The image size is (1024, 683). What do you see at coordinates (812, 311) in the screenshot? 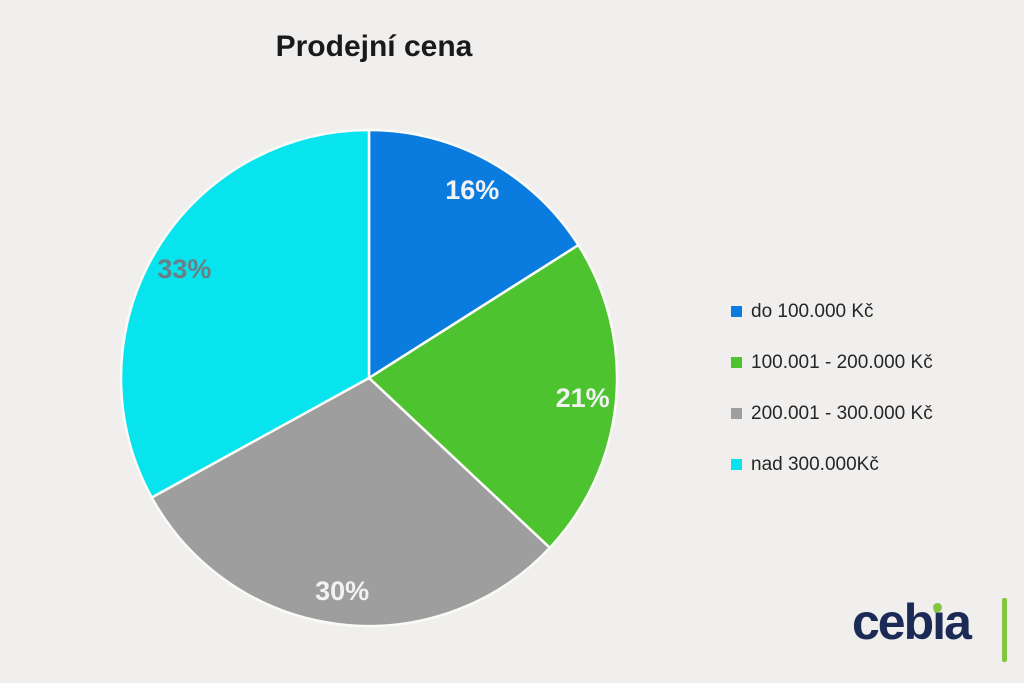
I see `legend-label: do 100.000 Kč` at bounding box center [812, 311].